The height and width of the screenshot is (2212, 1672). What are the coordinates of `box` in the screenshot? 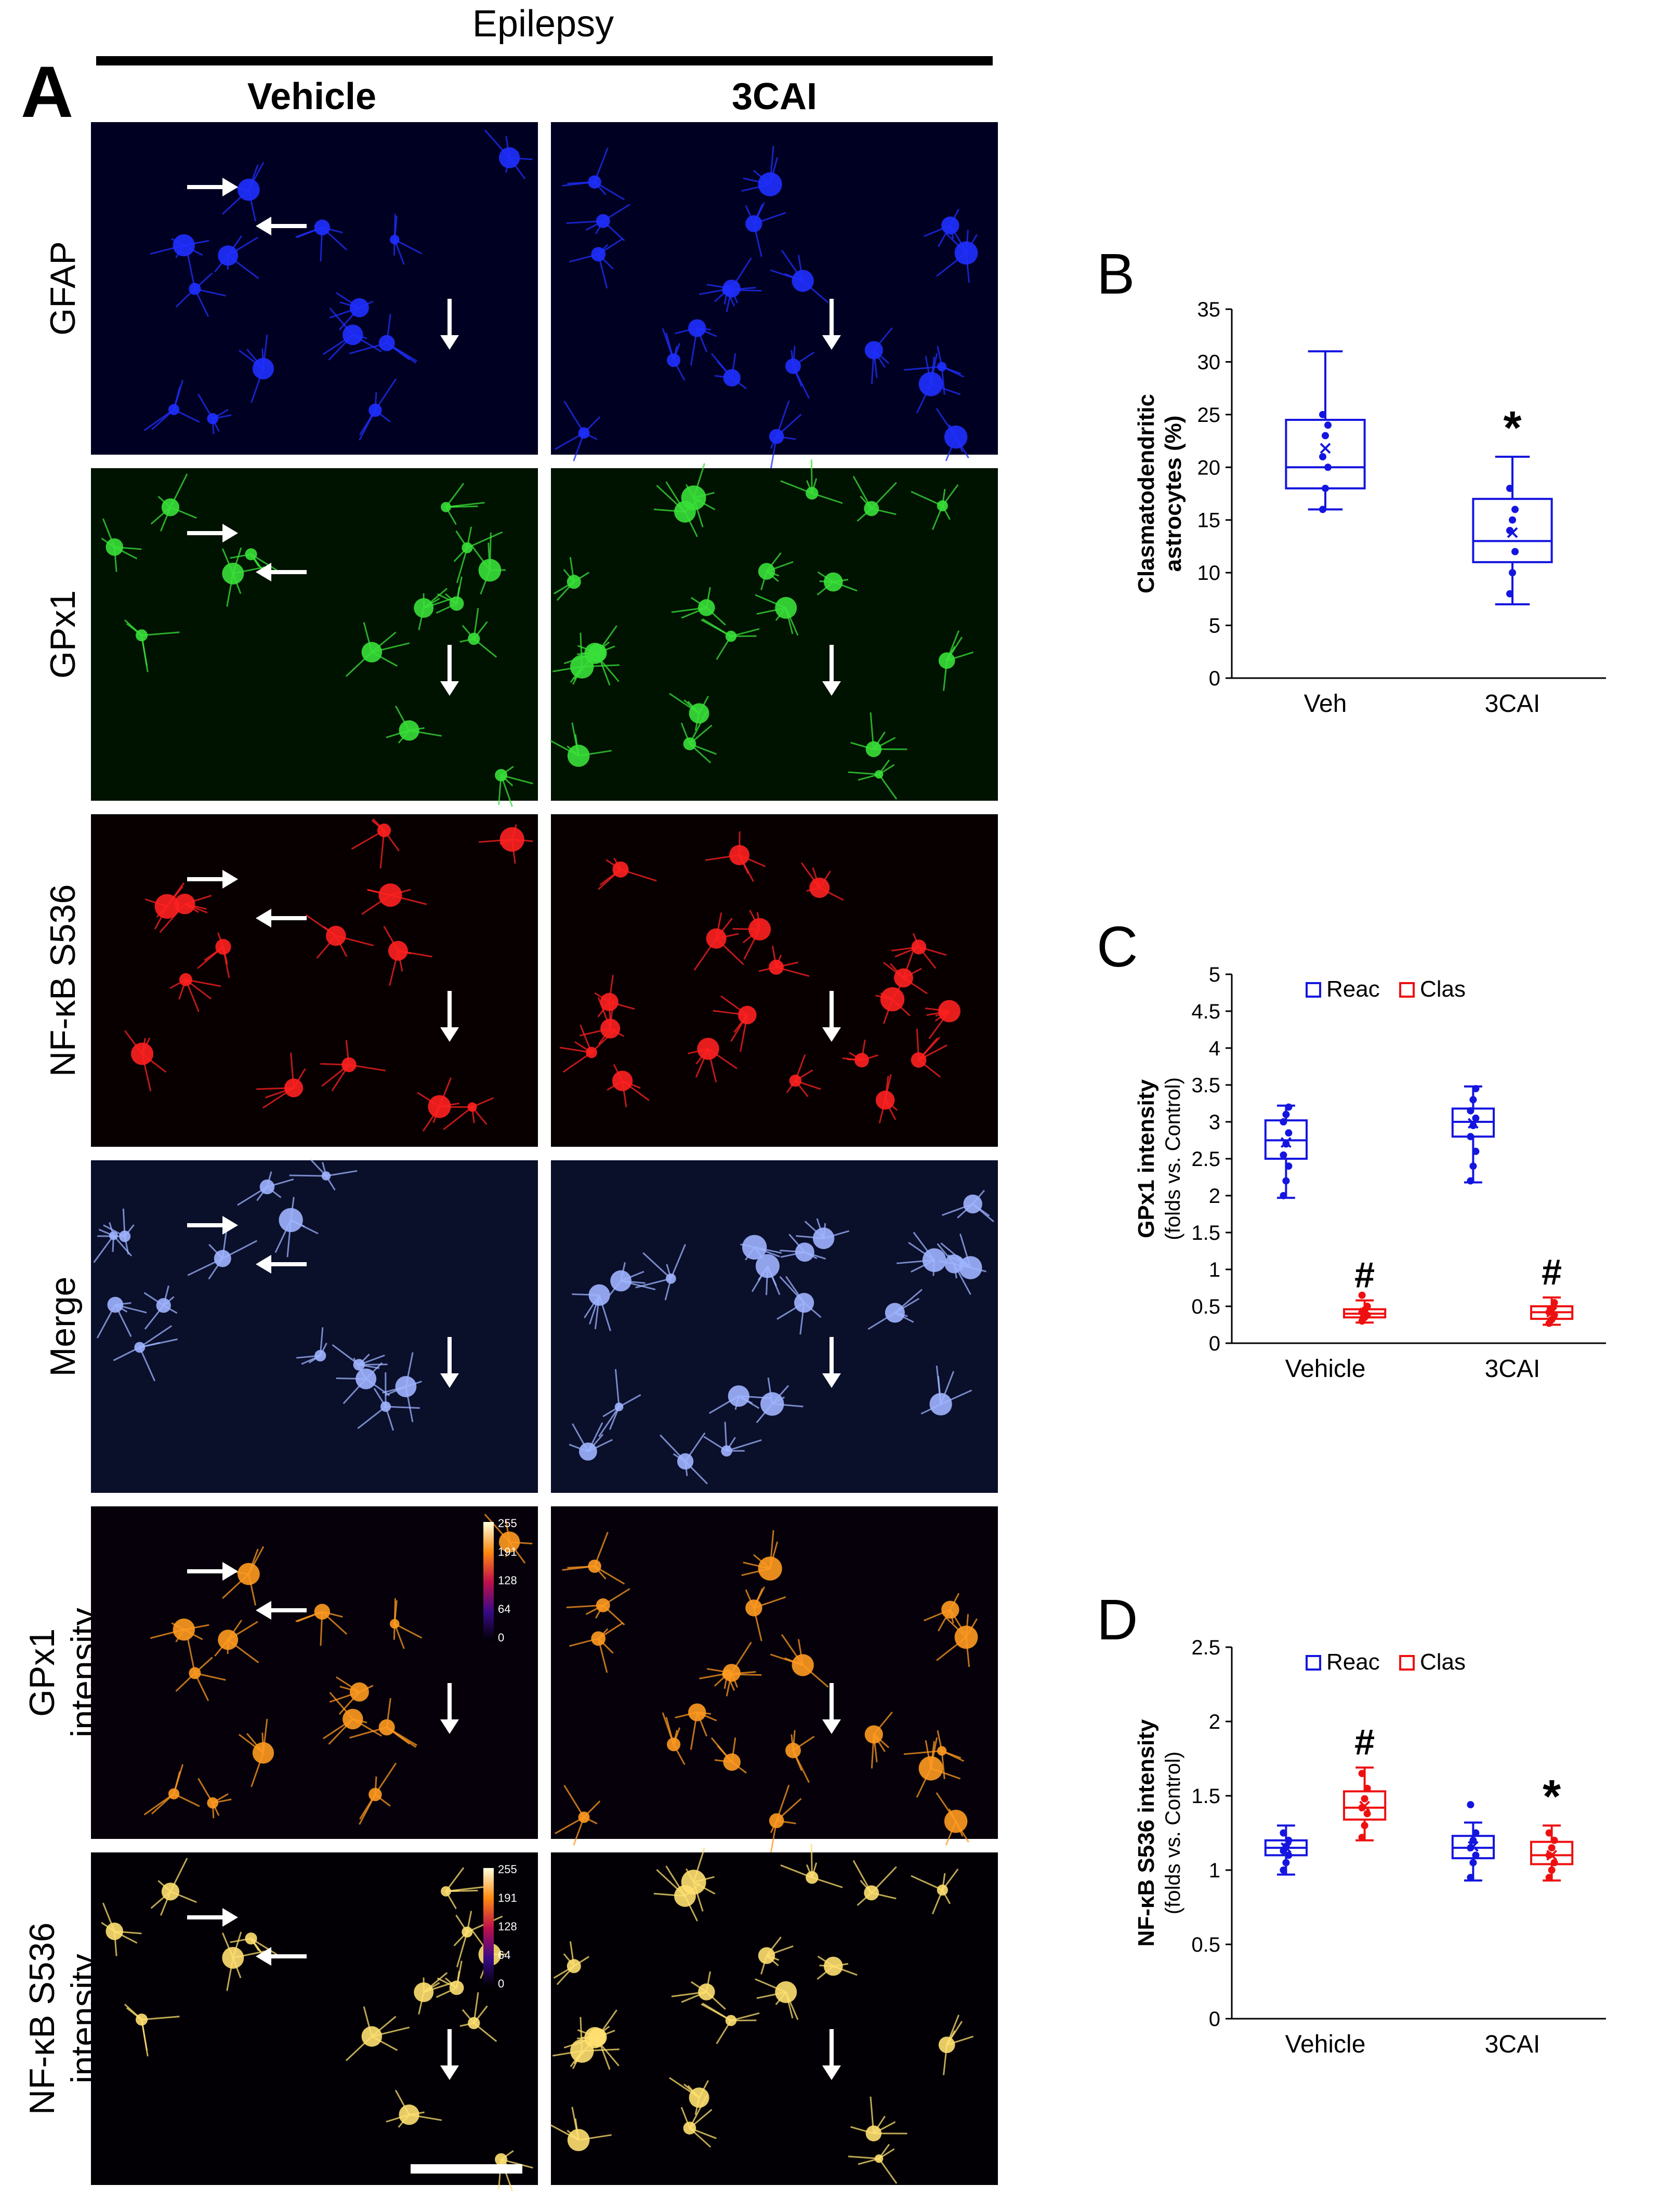 It's located at (1513, 530).